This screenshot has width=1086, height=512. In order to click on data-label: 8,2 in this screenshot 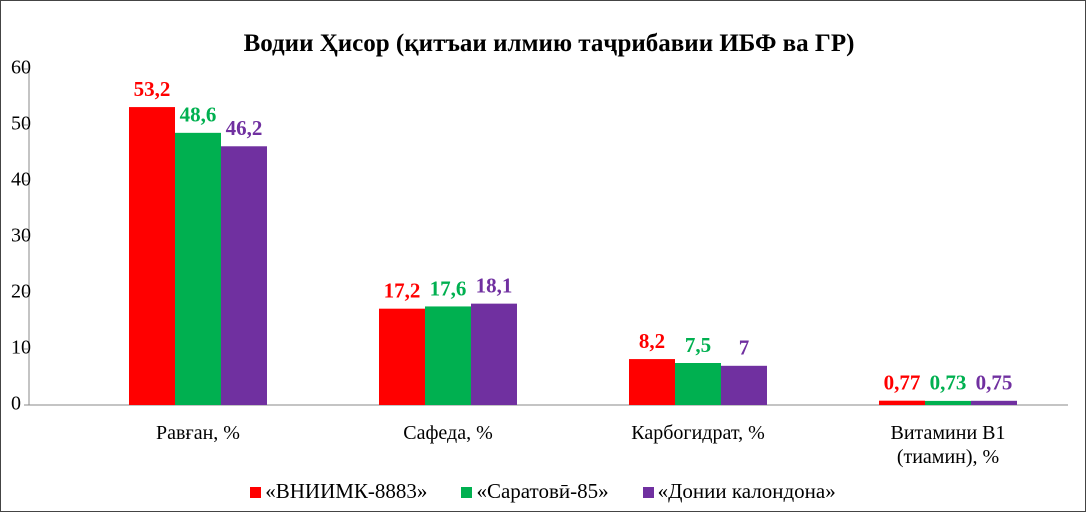, I will do `click(652, 341)`.